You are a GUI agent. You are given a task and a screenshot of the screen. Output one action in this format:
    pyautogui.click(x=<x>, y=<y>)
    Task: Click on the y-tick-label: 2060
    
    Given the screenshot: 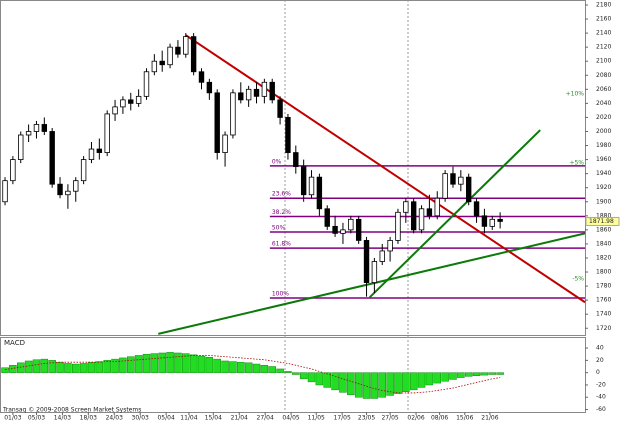 What is the action you would take?
    pyautogui.click(x=603, y=89)
    